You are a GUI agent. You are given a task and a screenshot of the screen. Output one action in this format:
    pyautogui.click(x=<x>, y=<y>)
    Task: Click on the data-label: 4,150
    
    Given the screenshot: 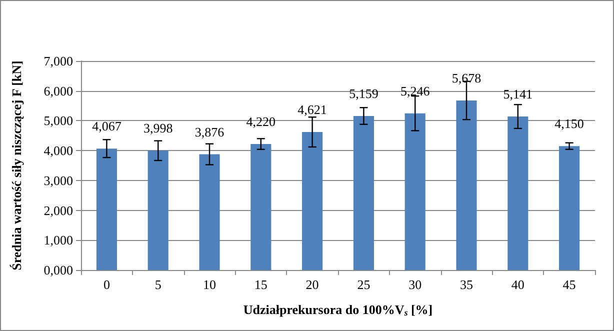 What is the action you would take?
    pyautogui.click(x=569, y=124)
    